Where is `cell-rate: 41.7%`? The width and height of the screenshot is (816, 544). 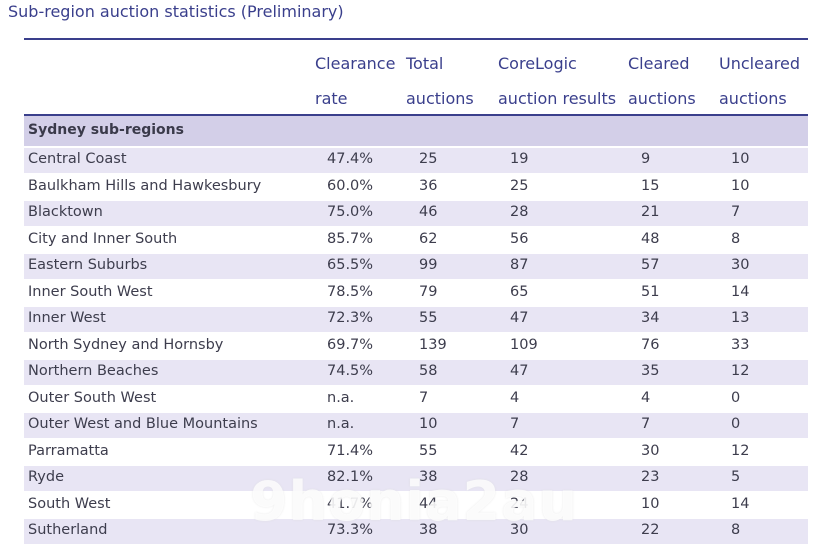 cell-rate: 41.7% is located at coordinates (350, 503).